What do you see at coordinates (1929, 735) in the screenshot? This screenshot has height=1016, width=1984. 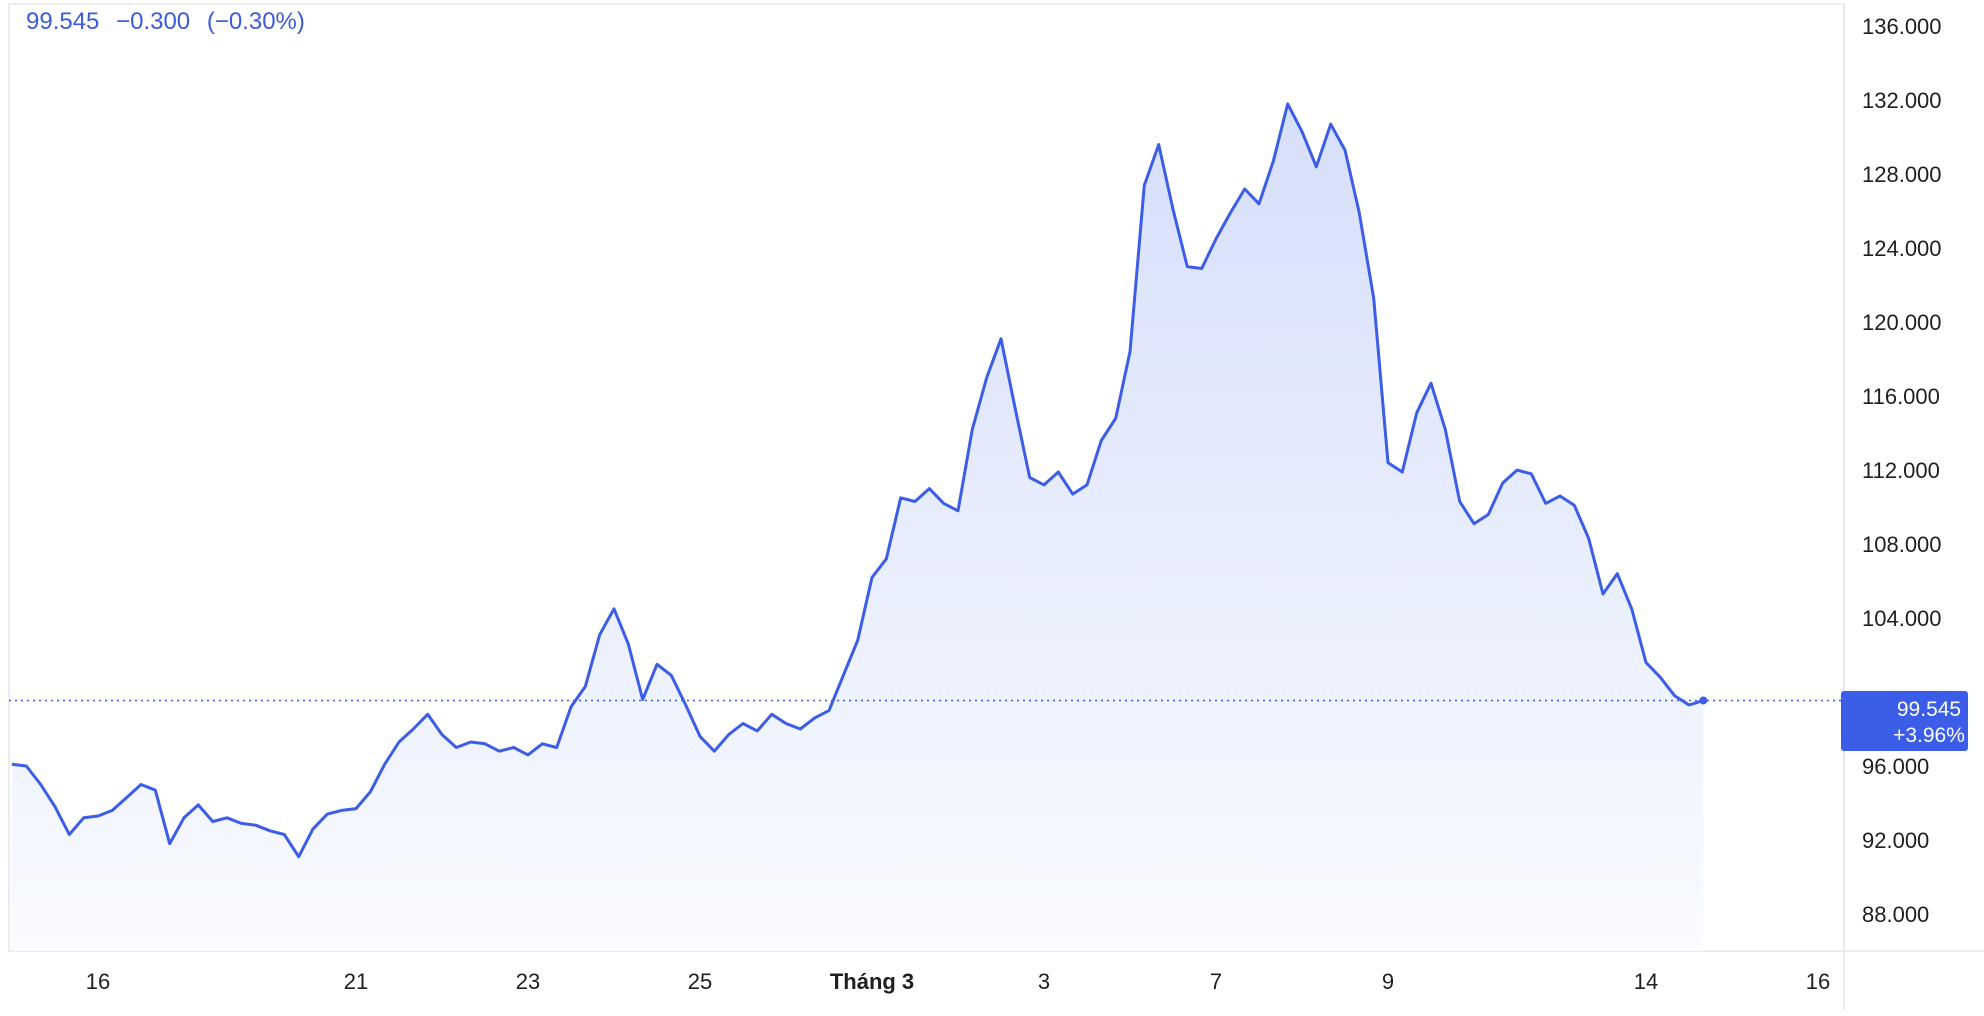 I see `price-tag-change: +3.96%` at bounding box center [1929, 735].